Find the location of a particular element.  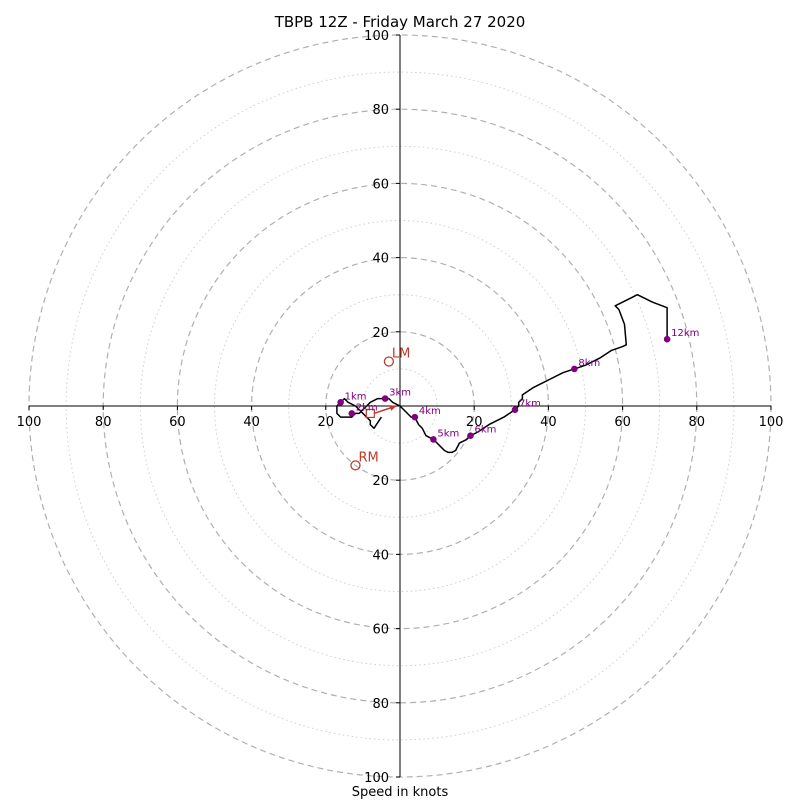

height-marker-3km is located at coordinates (385, 398).